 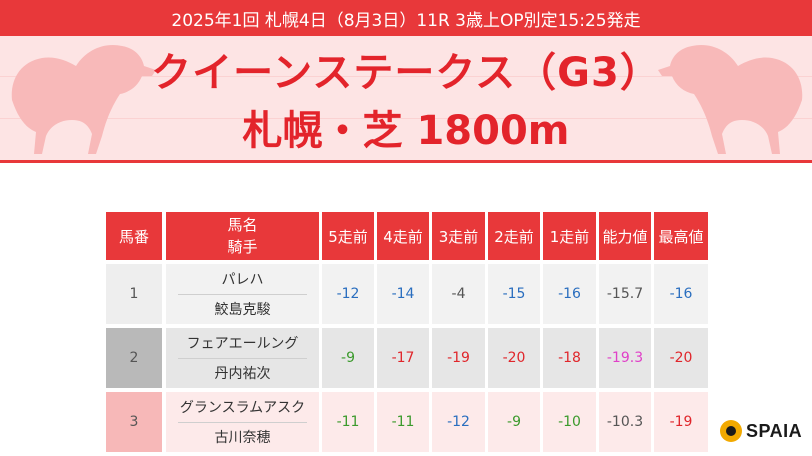 I want to click on r3-value: -4, so click(x=458, y=294).